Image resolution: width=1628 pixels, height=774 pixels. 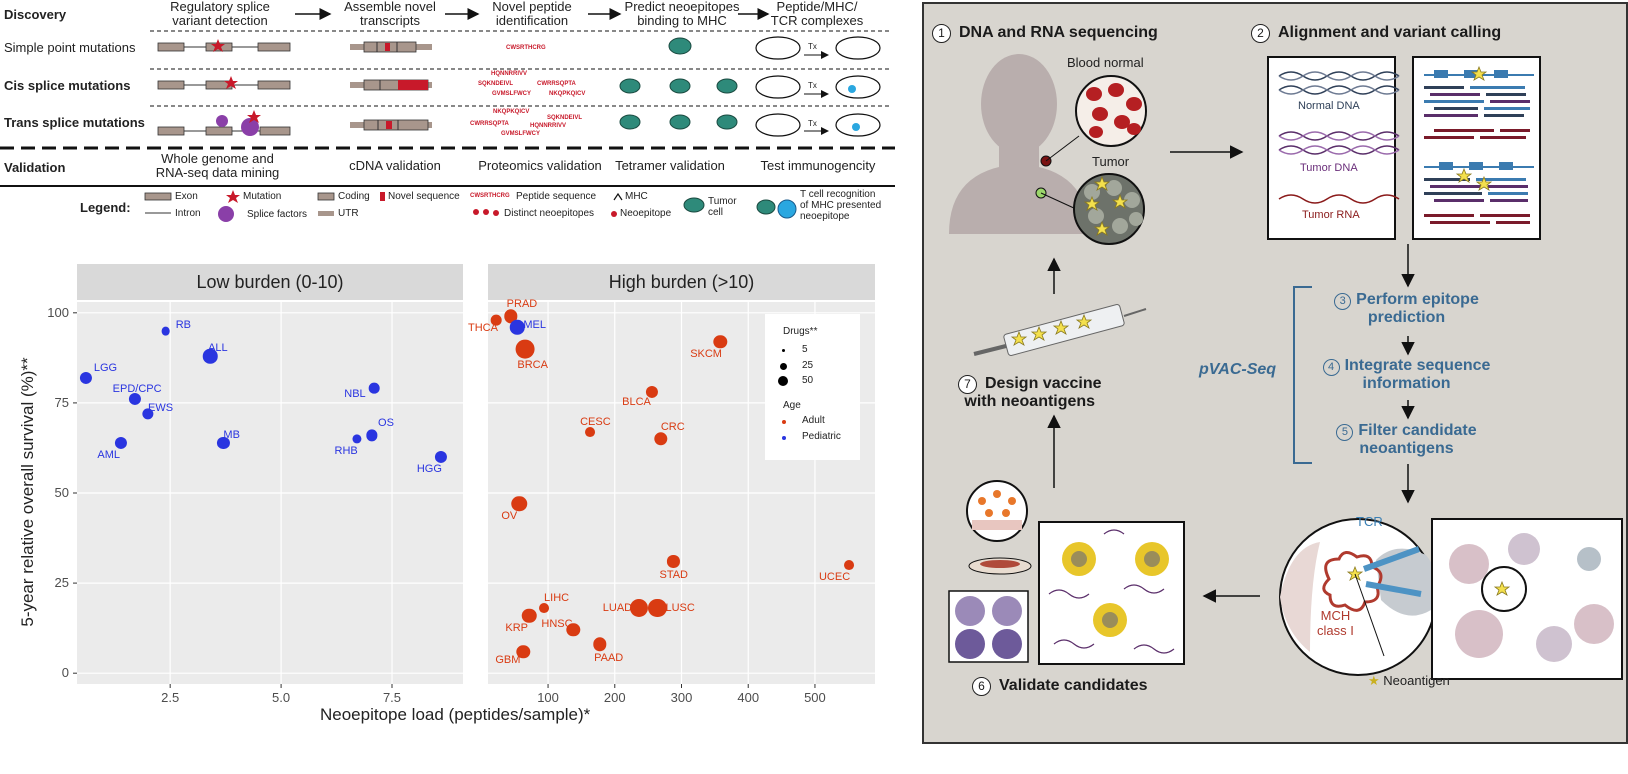 What do you see at coordinates (540, 165) in the screenshot?
I see `validation-step-3: Proteomics validation` at bounding box center [540, 165].